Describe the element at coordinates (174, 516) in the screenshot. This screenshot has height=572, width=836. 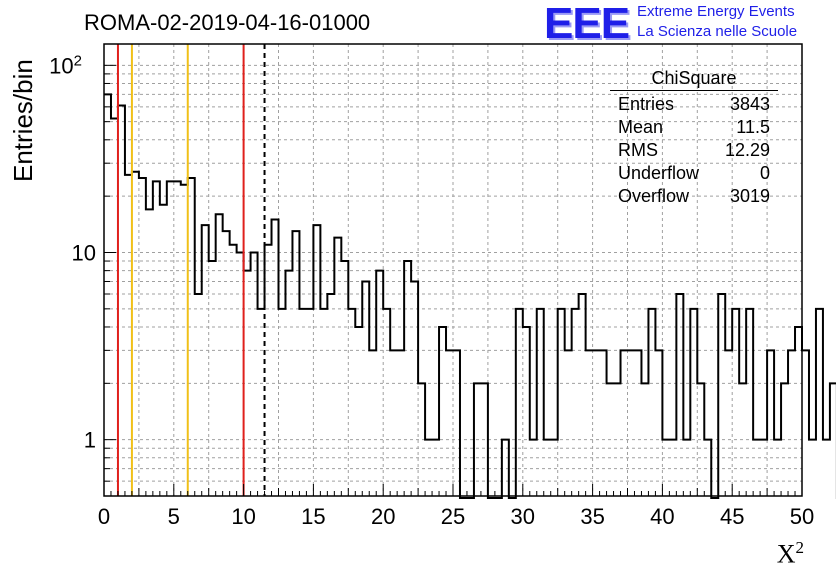
I see `x-tick-label: 5` at that location.